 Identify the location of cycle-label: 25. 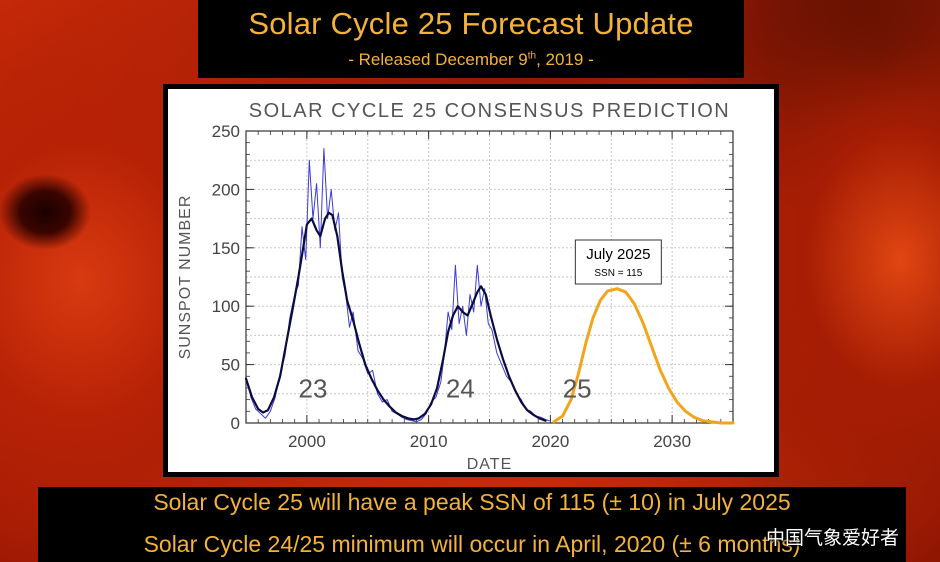
(577, 388).